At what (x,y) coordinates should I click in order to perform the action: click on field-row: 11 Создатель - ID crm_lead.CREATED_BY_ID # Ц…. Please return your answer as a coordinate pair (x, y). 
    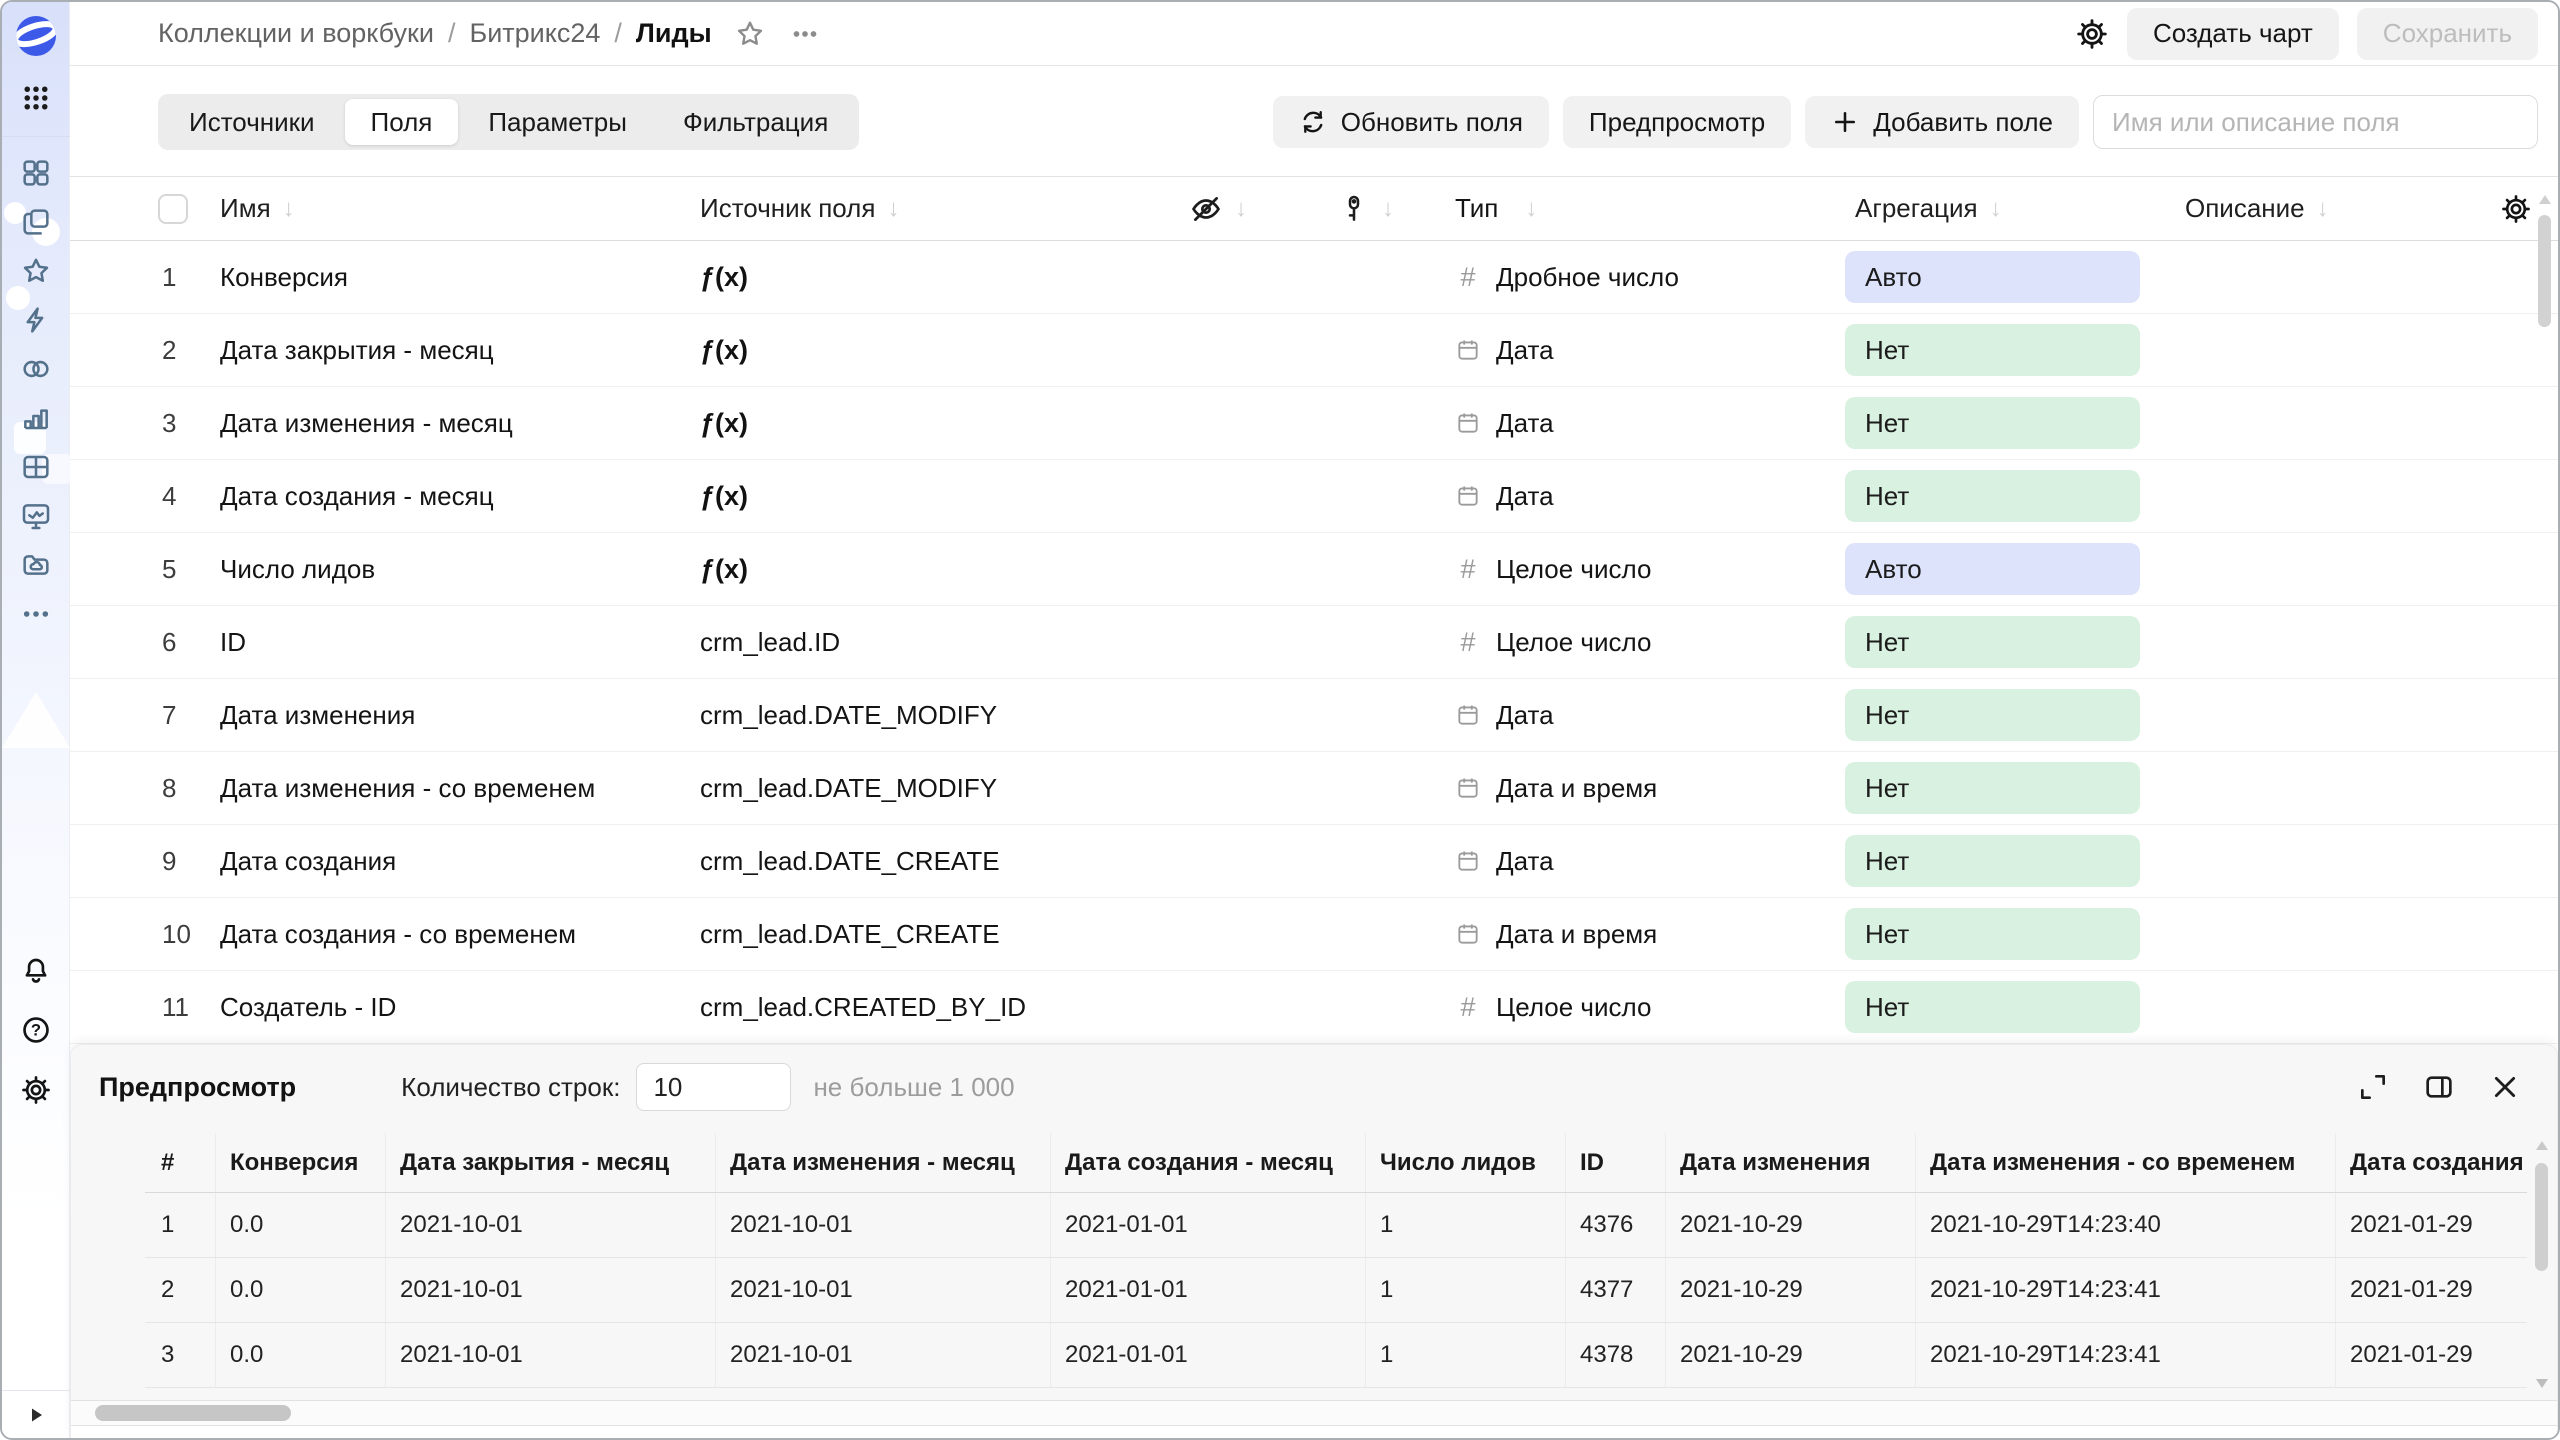
    Looking at the image, I should click on (1314, 1007).